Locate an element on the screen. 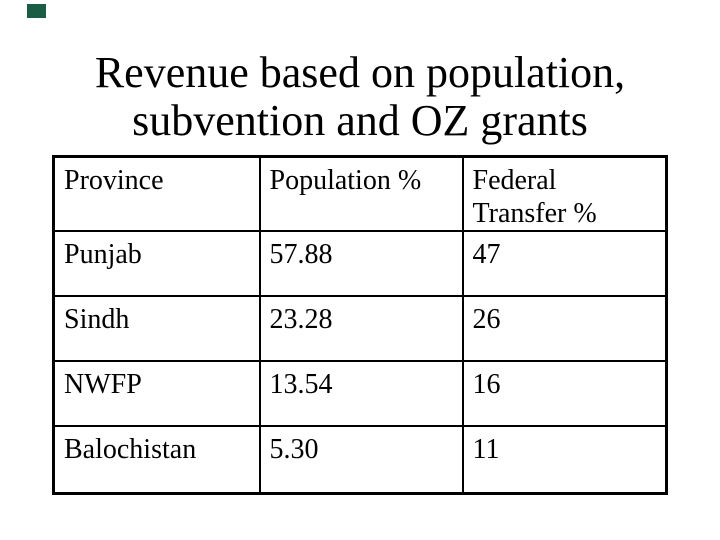 The image size is (720, 540). slide-title-line-1: Revenue based on population, is located at coordinates (360, 72).